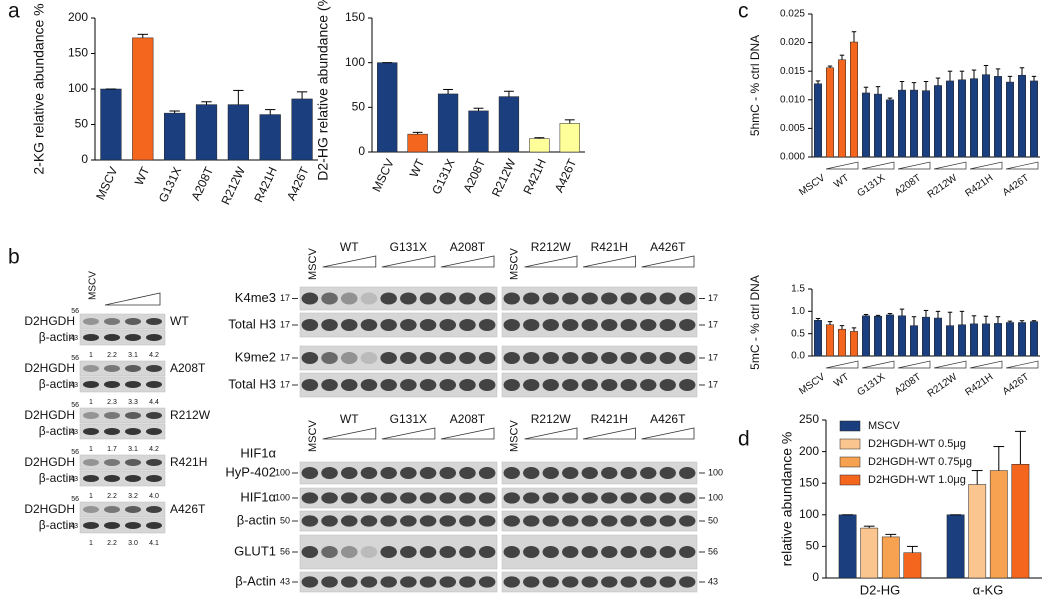 The width and height of the screenshot is (1050, 600). Describe the element at coordinates (908, 385) in the screenshot. I see `x-tick-label: A208T` at that location.